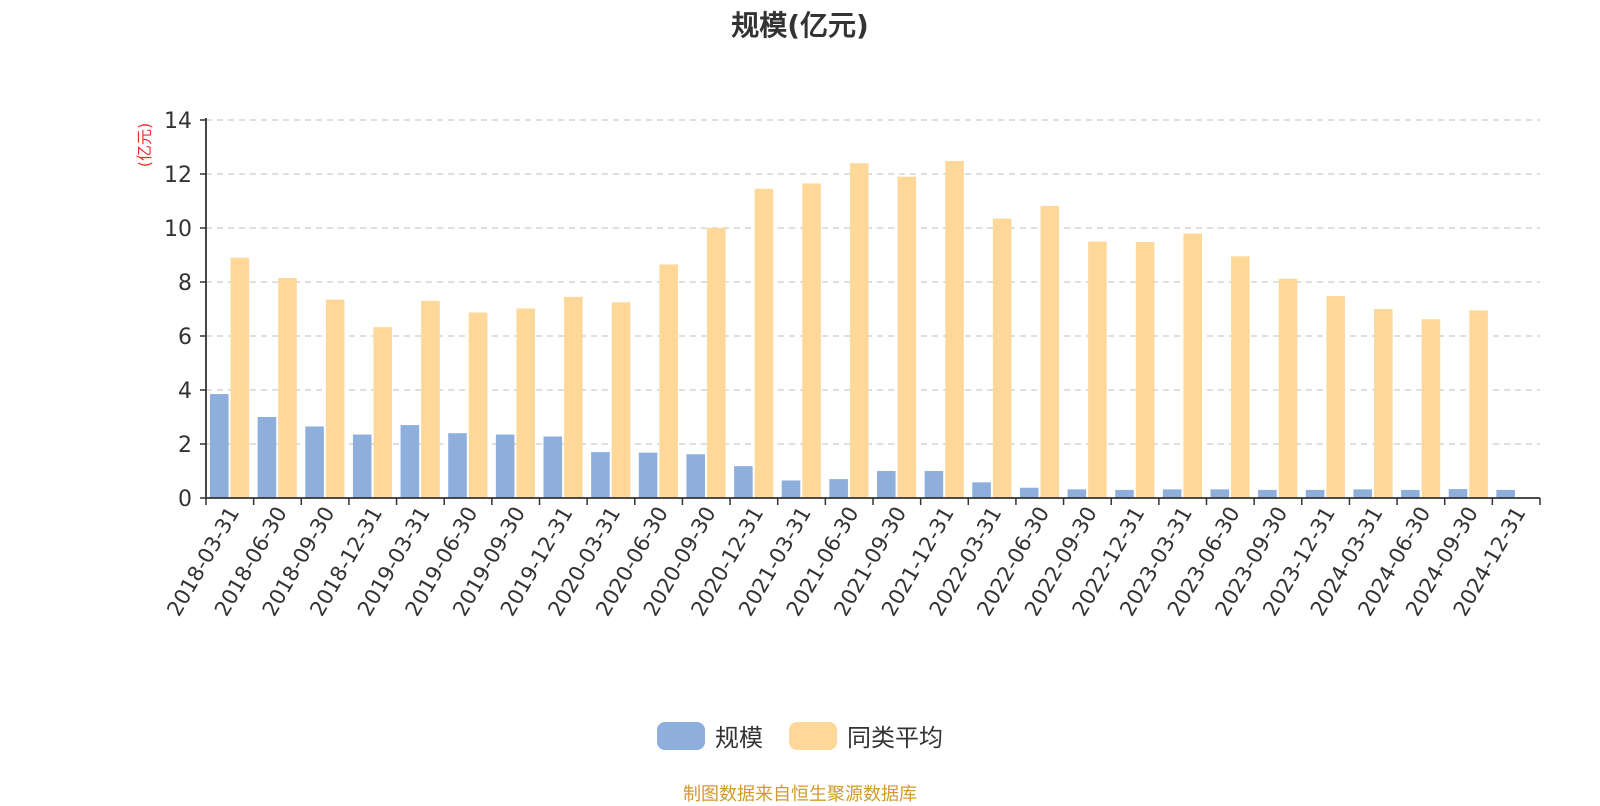 Image resolution: width=1600 pixels, height=806 pixels. I want to click on legend-swatch-scale, so click(681, 735).